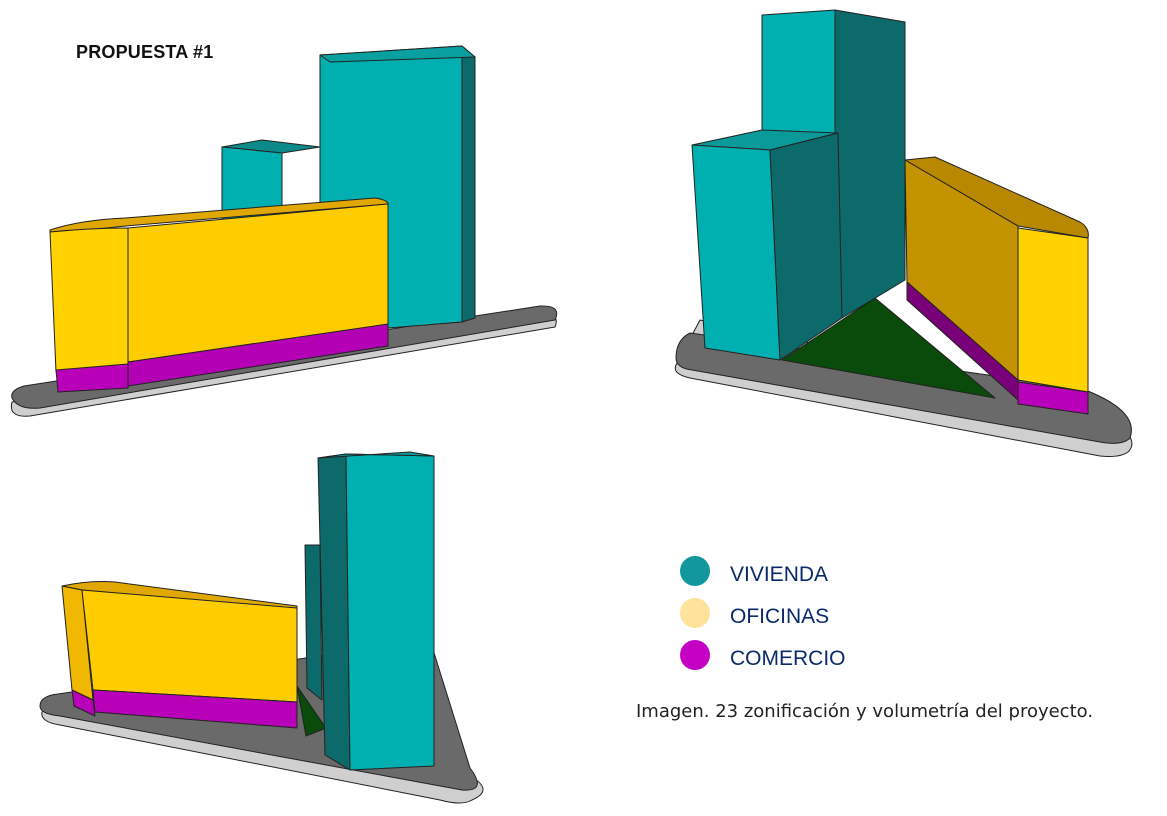 This screenshot has width=1167, height=816. Describe the element at coordinates (189, 646) in the screenshot. I see `oficinas-front` at that location.